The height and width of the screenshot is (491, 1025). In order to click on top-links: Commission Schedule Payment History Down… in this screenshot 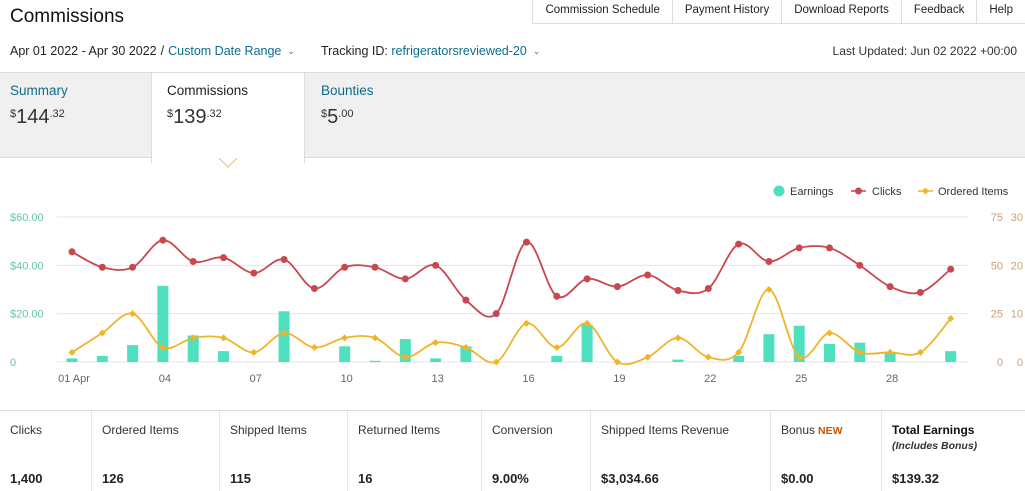, I will do `click(778, 12)`.